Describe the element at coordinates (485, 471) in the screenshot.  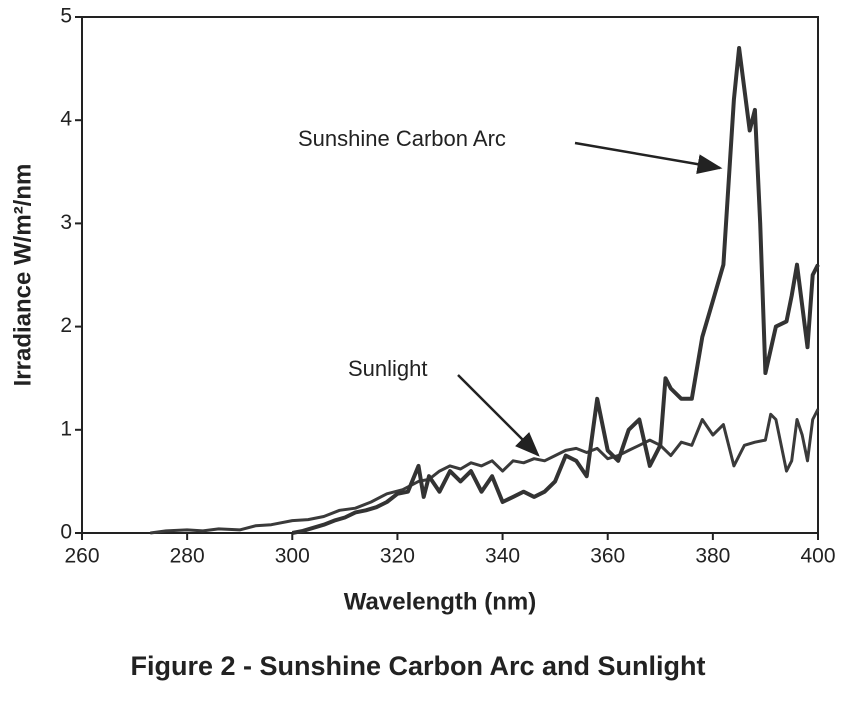
I see `data-line` at that location.